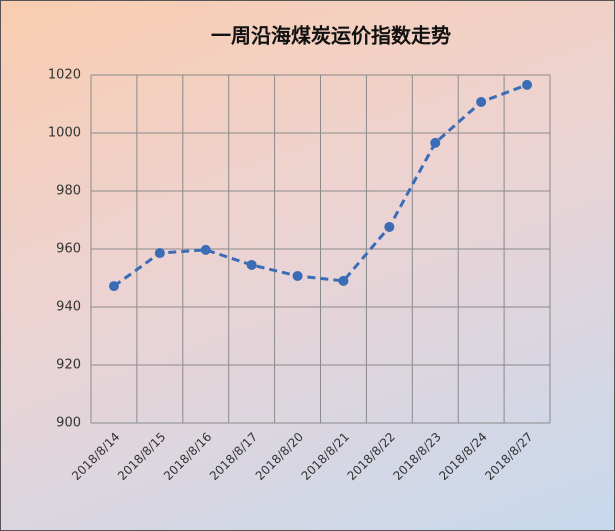  I want to click on x-tick-label: 2018/8/14, so click(95, 456).